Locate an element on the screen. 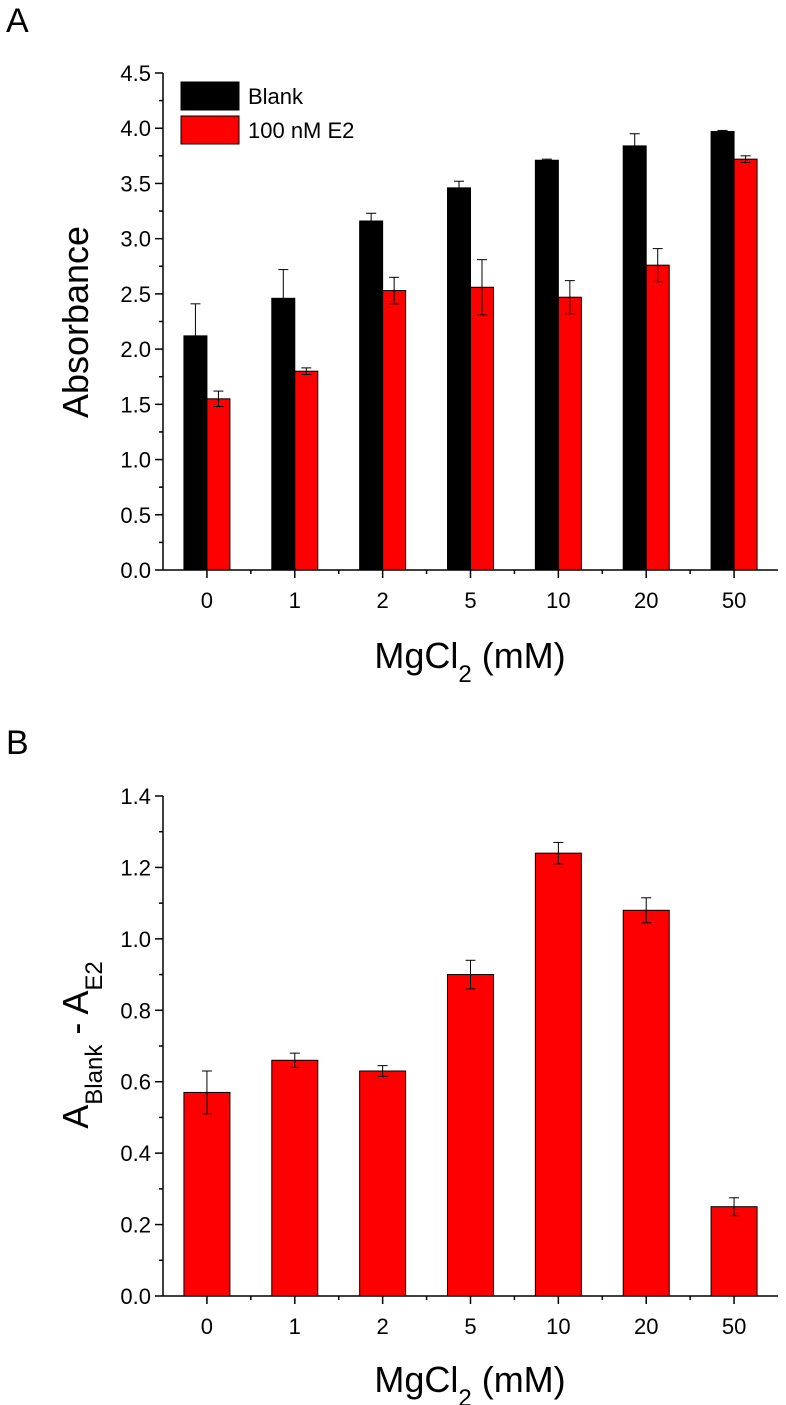 The image size is (786, 1405). y-tick-label: 2.5 is located at coordinates (135, 294).